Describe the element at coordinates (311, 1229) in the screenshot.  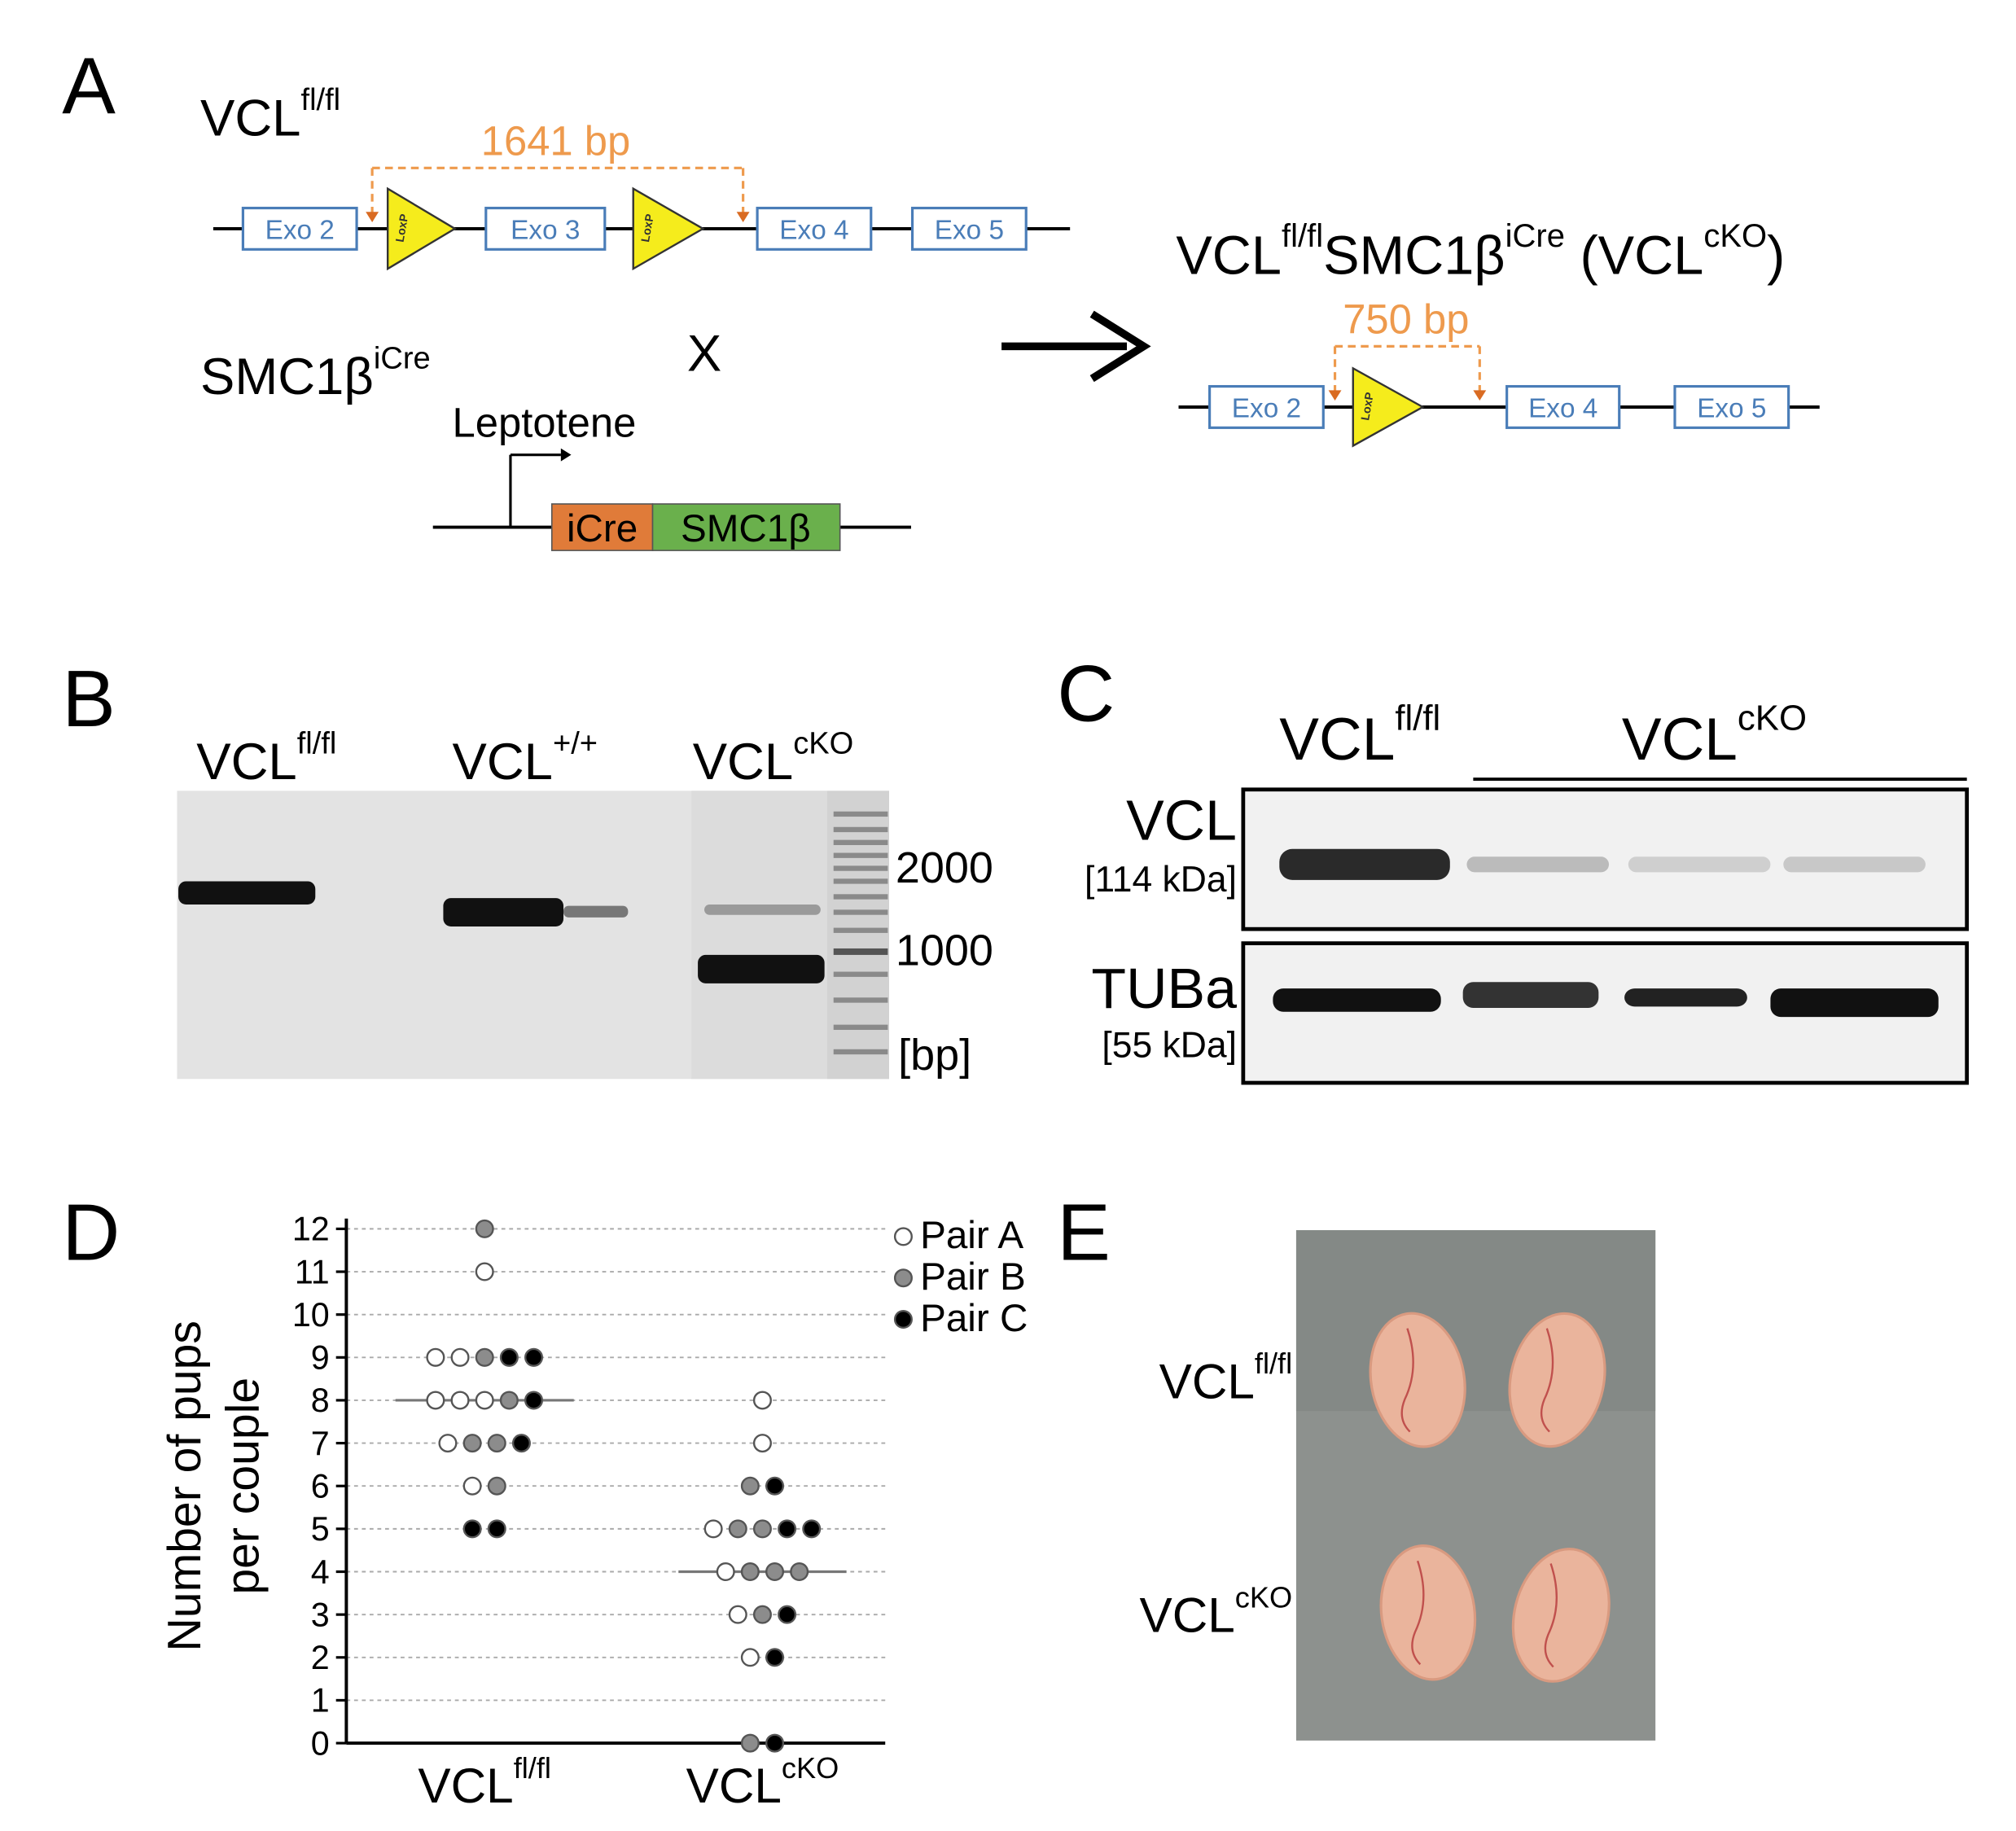
I see `y-tick-label: 12` at that location.